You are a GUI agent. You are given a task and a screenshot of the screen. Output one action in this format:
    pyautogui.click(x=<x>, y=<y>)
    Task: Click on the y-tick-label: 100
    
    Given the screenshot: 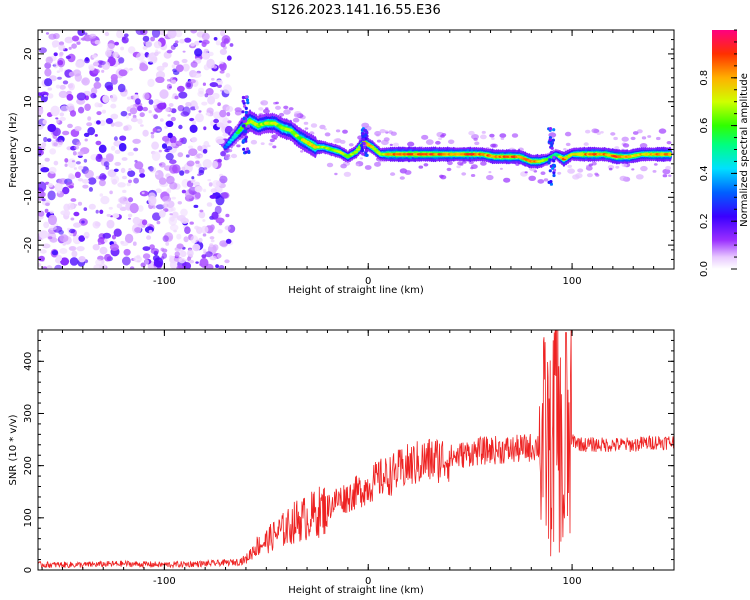 What is the action you would take?
    pyautogui.click(x=28, y=517)
    